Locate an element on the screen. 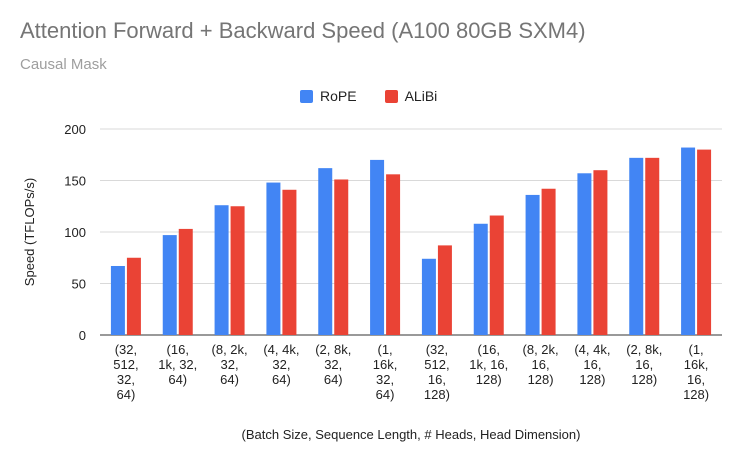 The image size is (750, 464). legend-swatch-rope is located at coordinates (306, 96).